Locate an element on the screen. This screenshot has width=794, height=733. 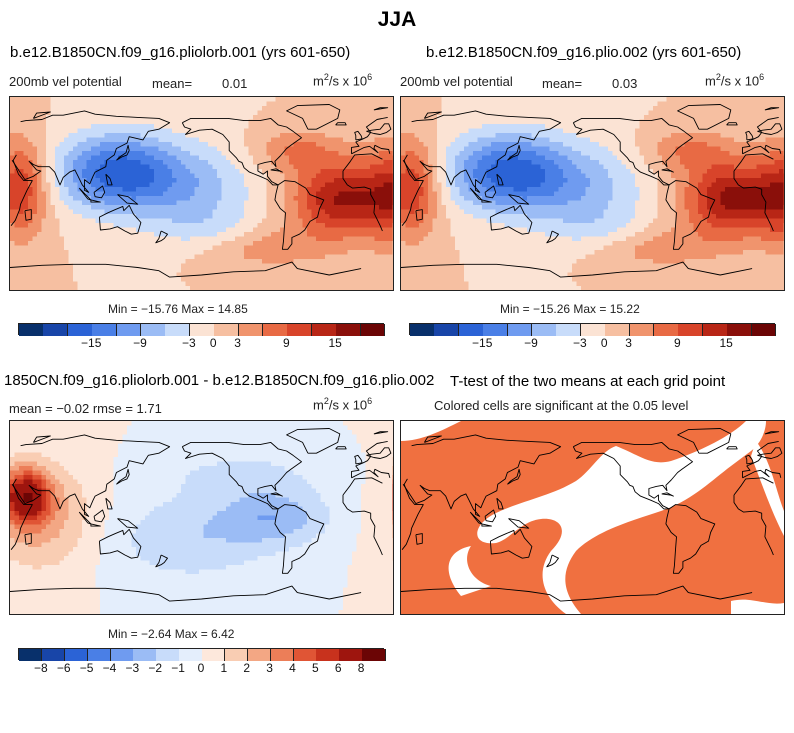
top-right-contour-plot is located at coordinates (592, 193).